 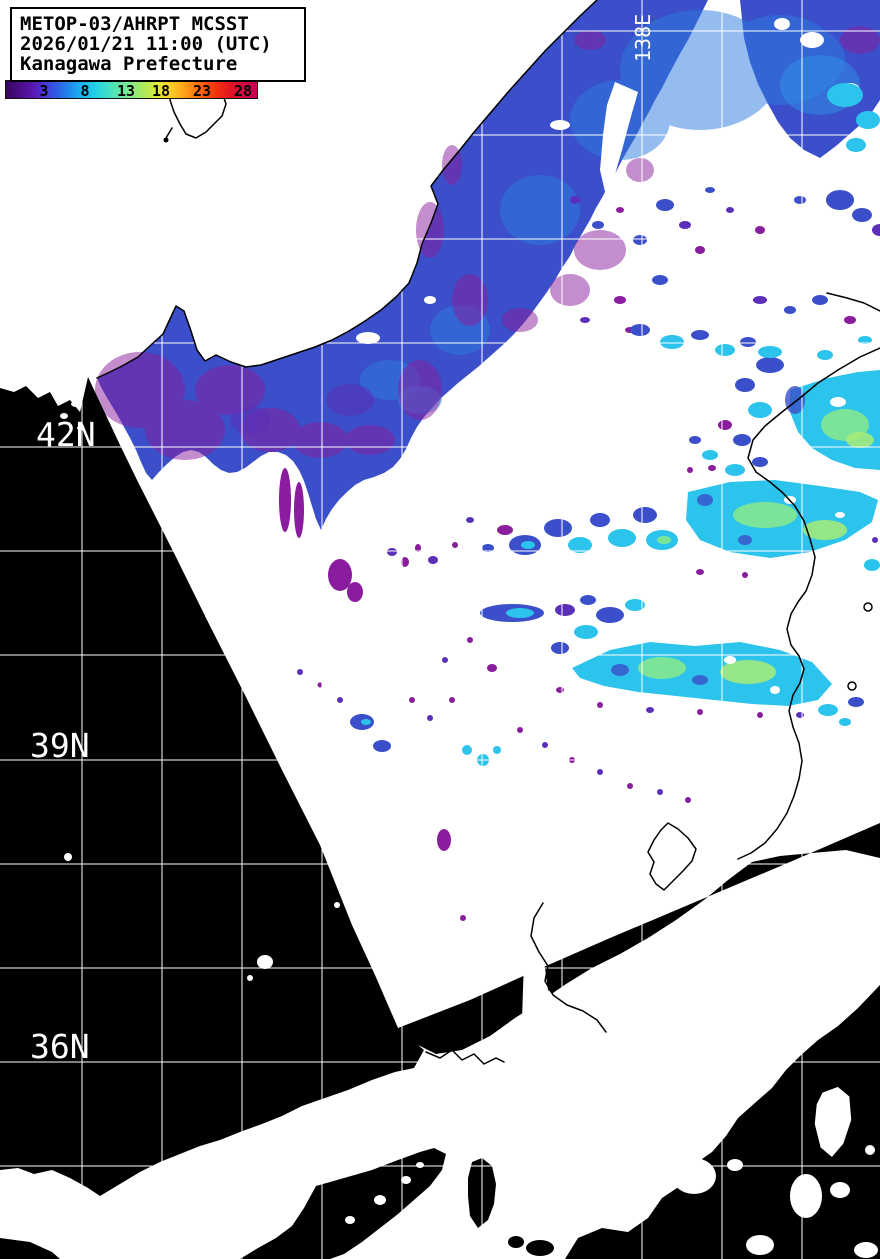 I want to click on sst-palegreen-cores, so click(x=797, y=558).